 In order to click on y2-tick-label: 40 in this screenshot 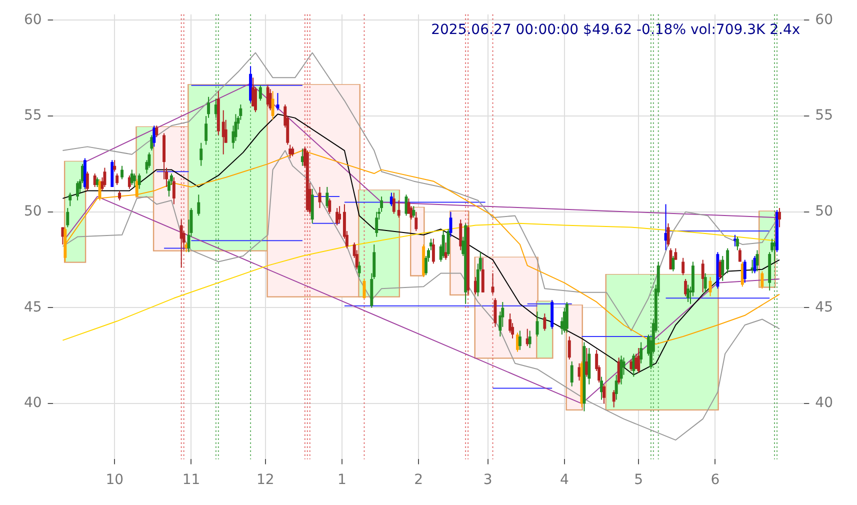, I will do `click(824, 403)`.